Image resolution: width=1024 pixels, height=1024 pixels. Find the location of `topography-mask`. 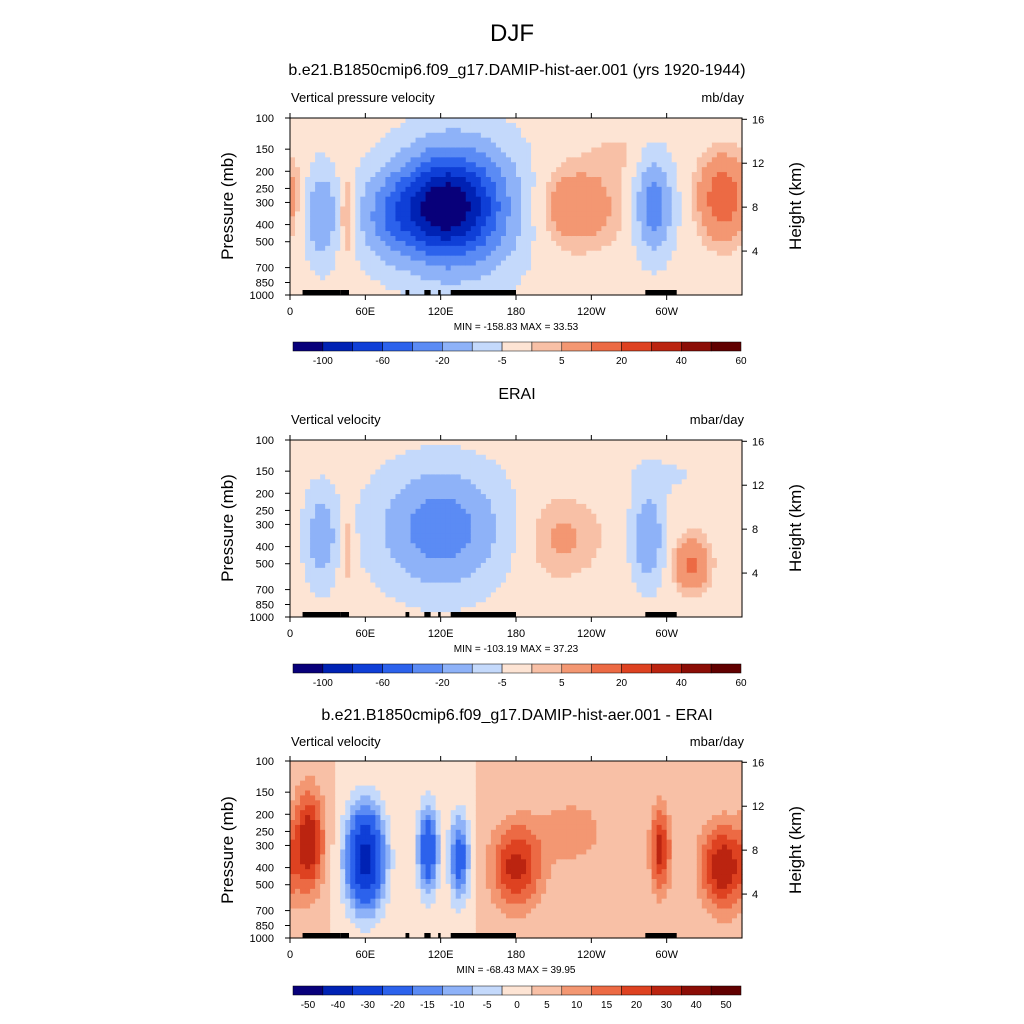

topography-mask is located at coordinates (439, 292).